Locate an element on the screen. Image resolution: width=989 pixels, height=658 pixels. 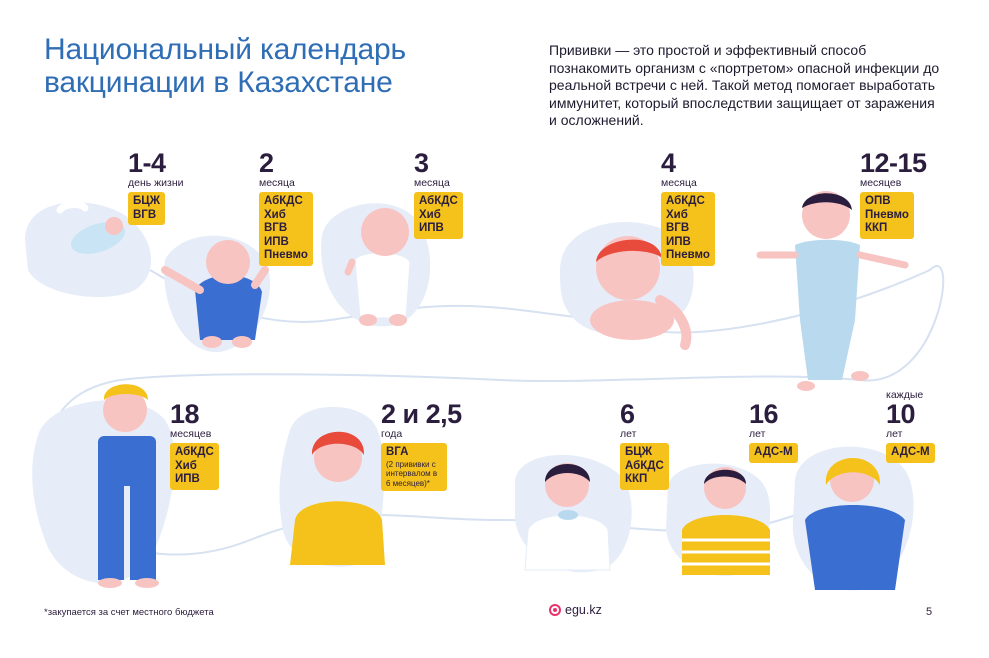
stage-12-15-months: 12-15 месяцев ОПВ Пневмо ККП is located at coordinates (893, 194).